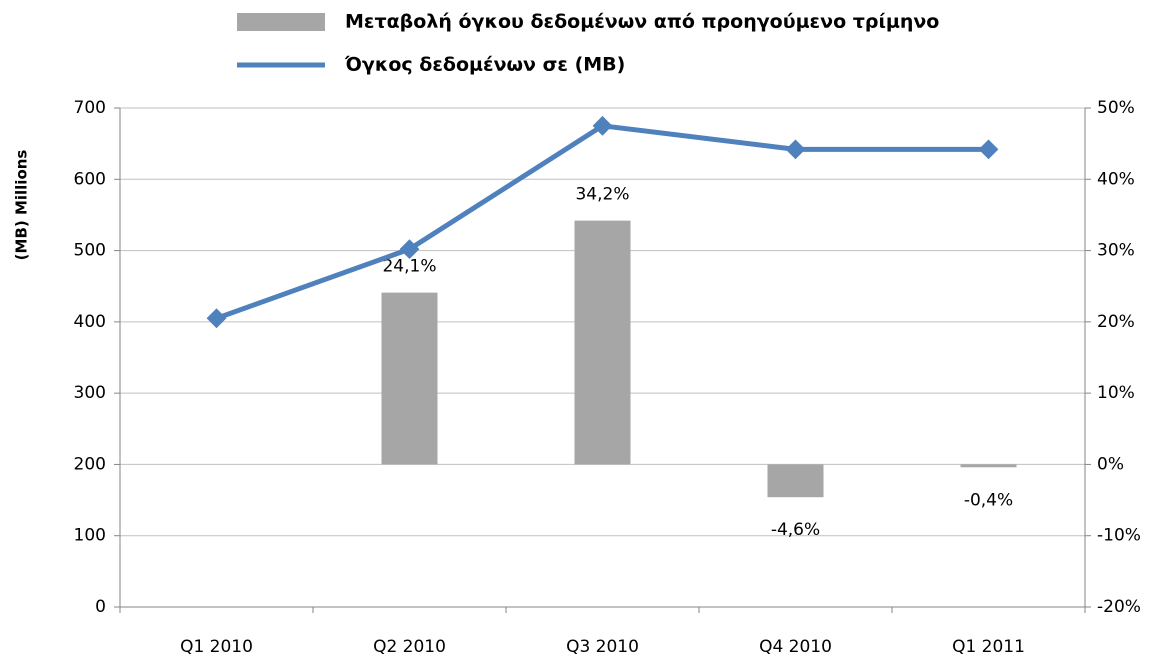 Image resolution: width=1167 pixels, height=662 pixels. What do you see at coordinates (1119, 607) in the screenshot?
I see `y2-tick-label: -20%` at bounding box center [1119, 607].